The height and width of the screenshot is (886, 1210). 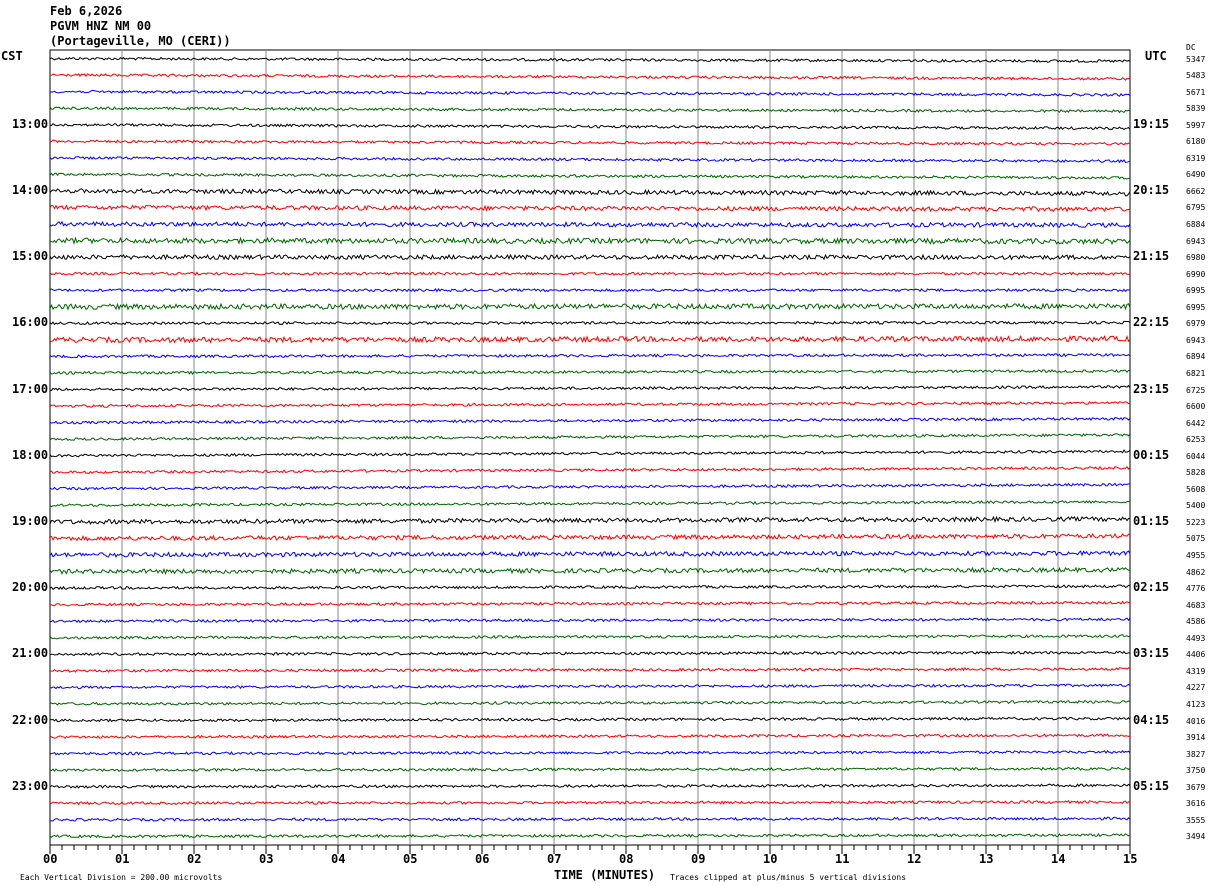 I want to click on x-tick-label: 04, so click(x=338, y=859).